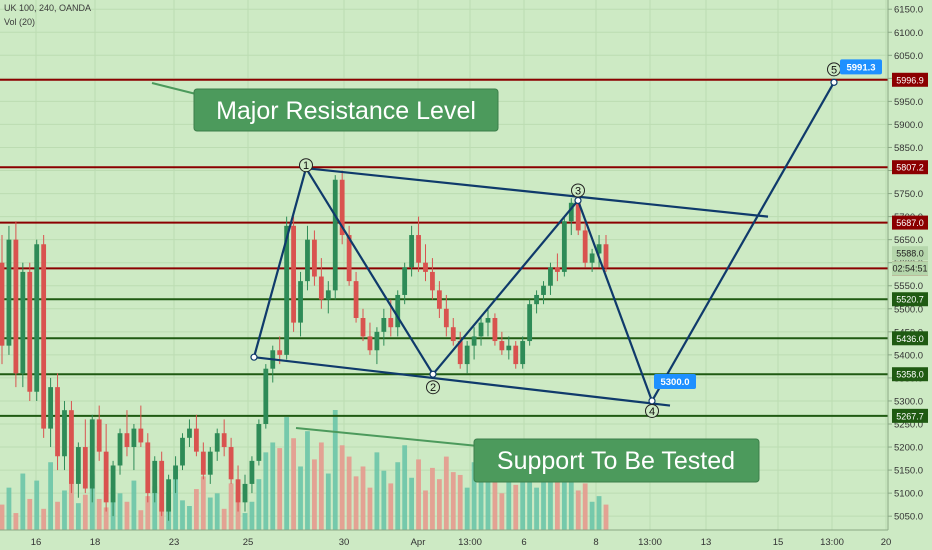 This screenshot has width=932, height=550. What do you see at coordinates (706, 542) in the screenshot?
I see `time-tick-label: 13` at bounding box center [706, 542].